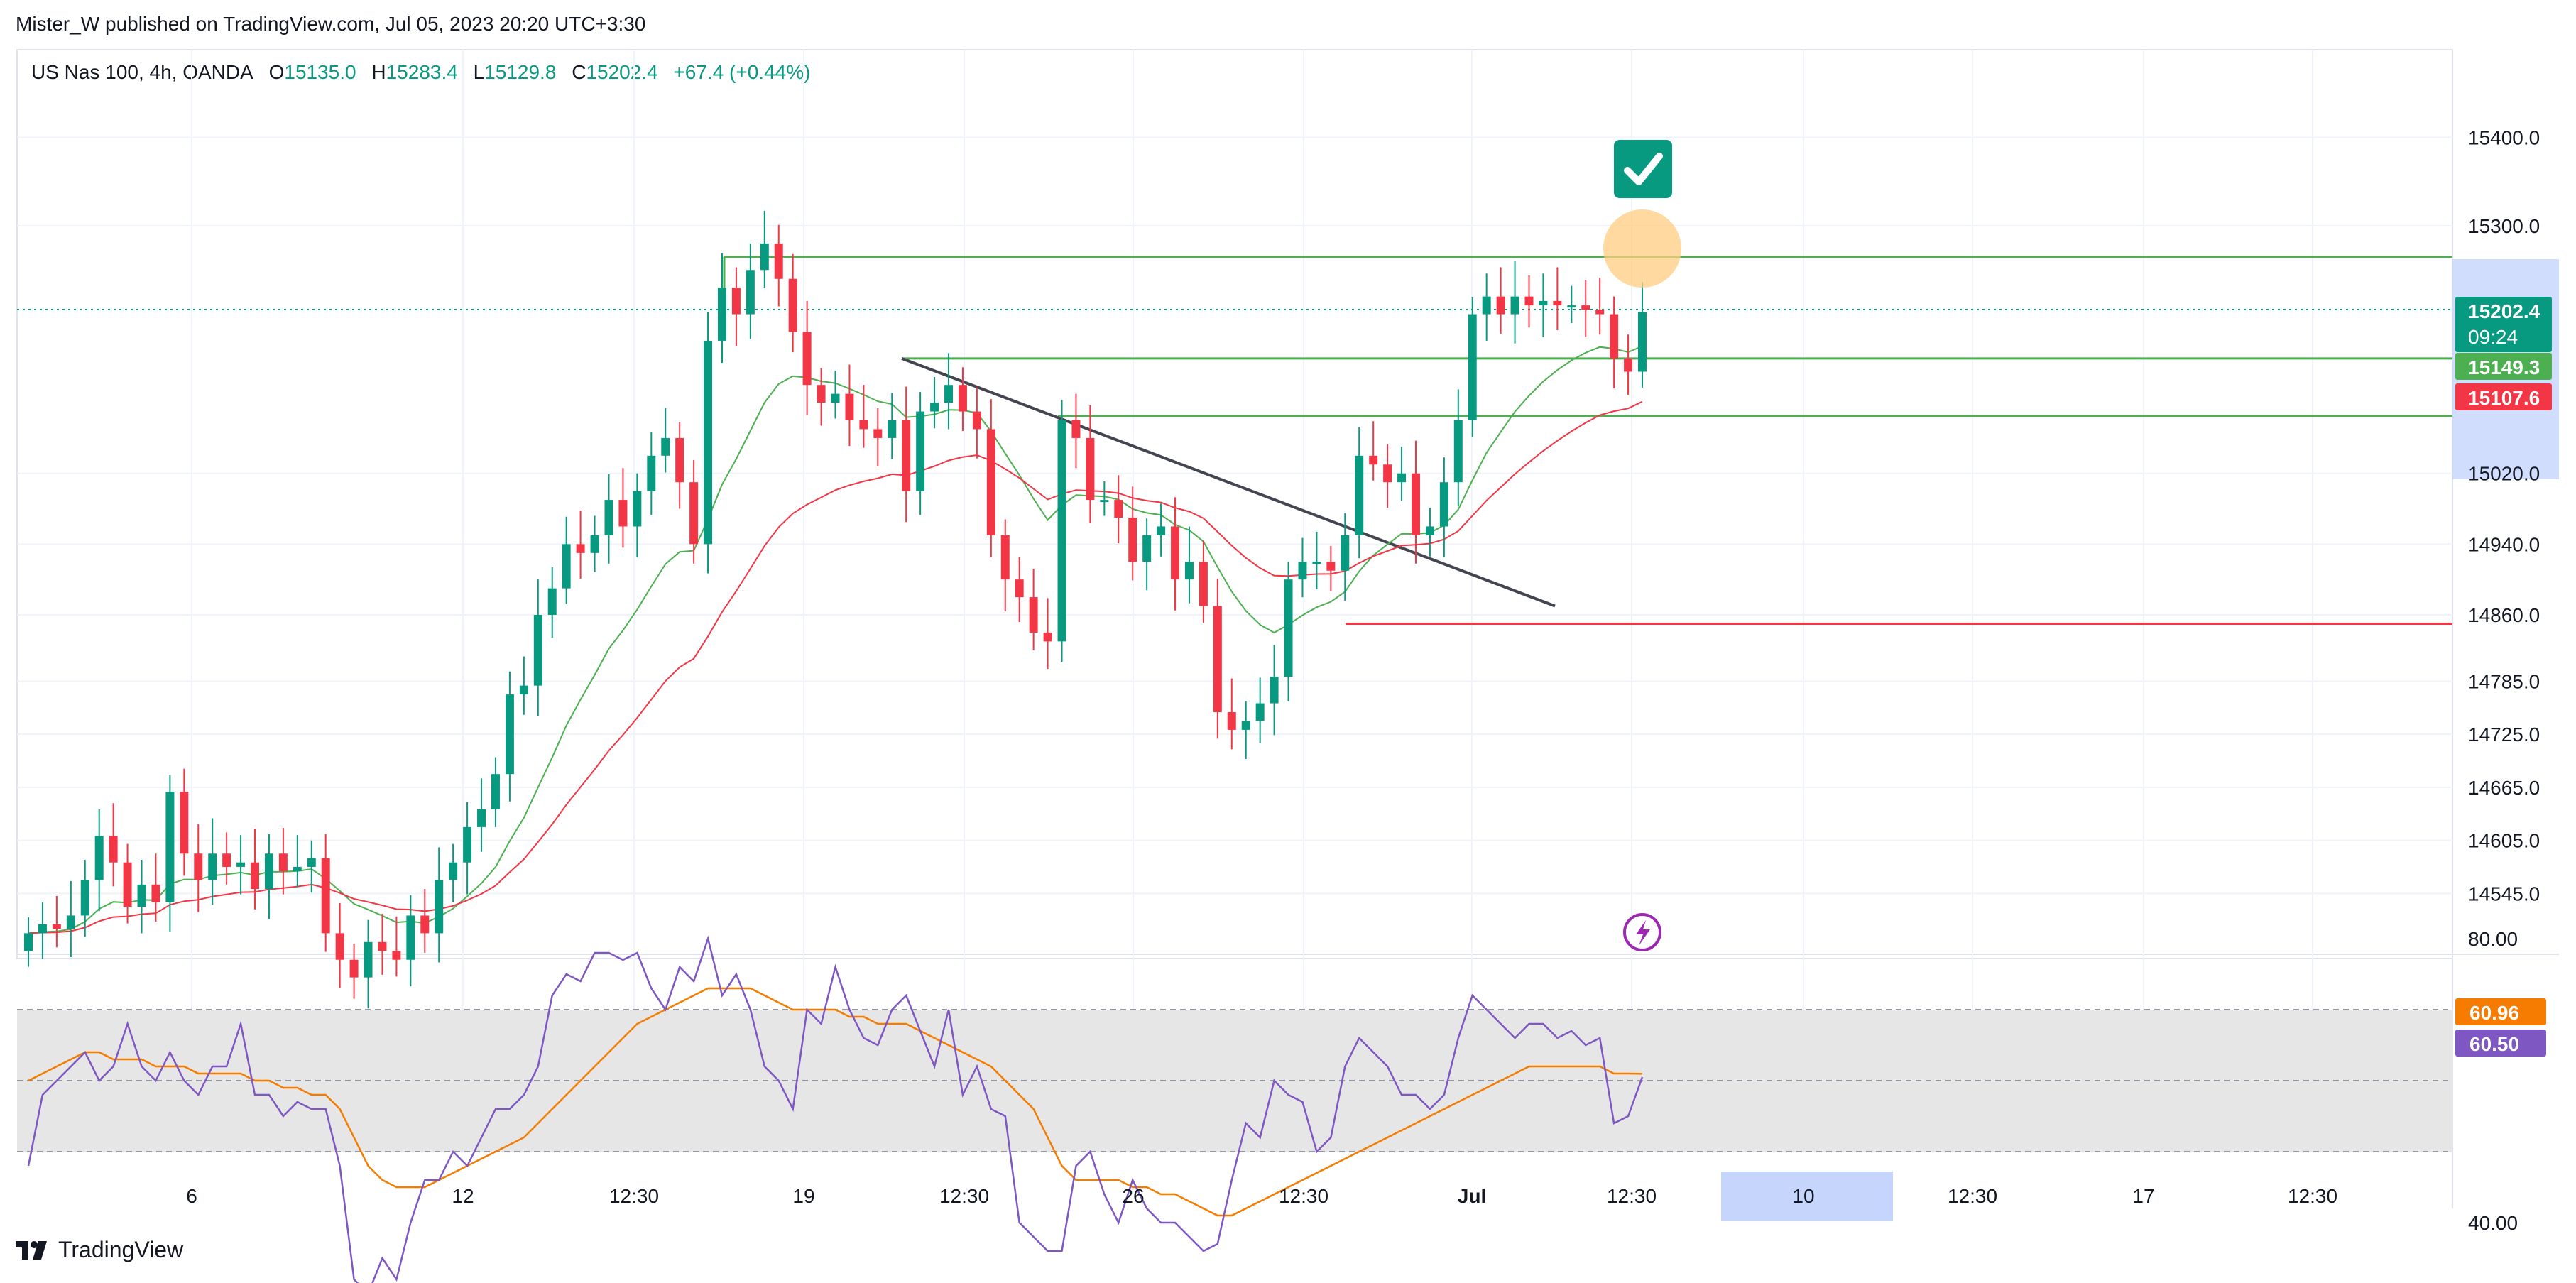  I want to click on tradingview-brand: TradingView, so click(99, 1250).